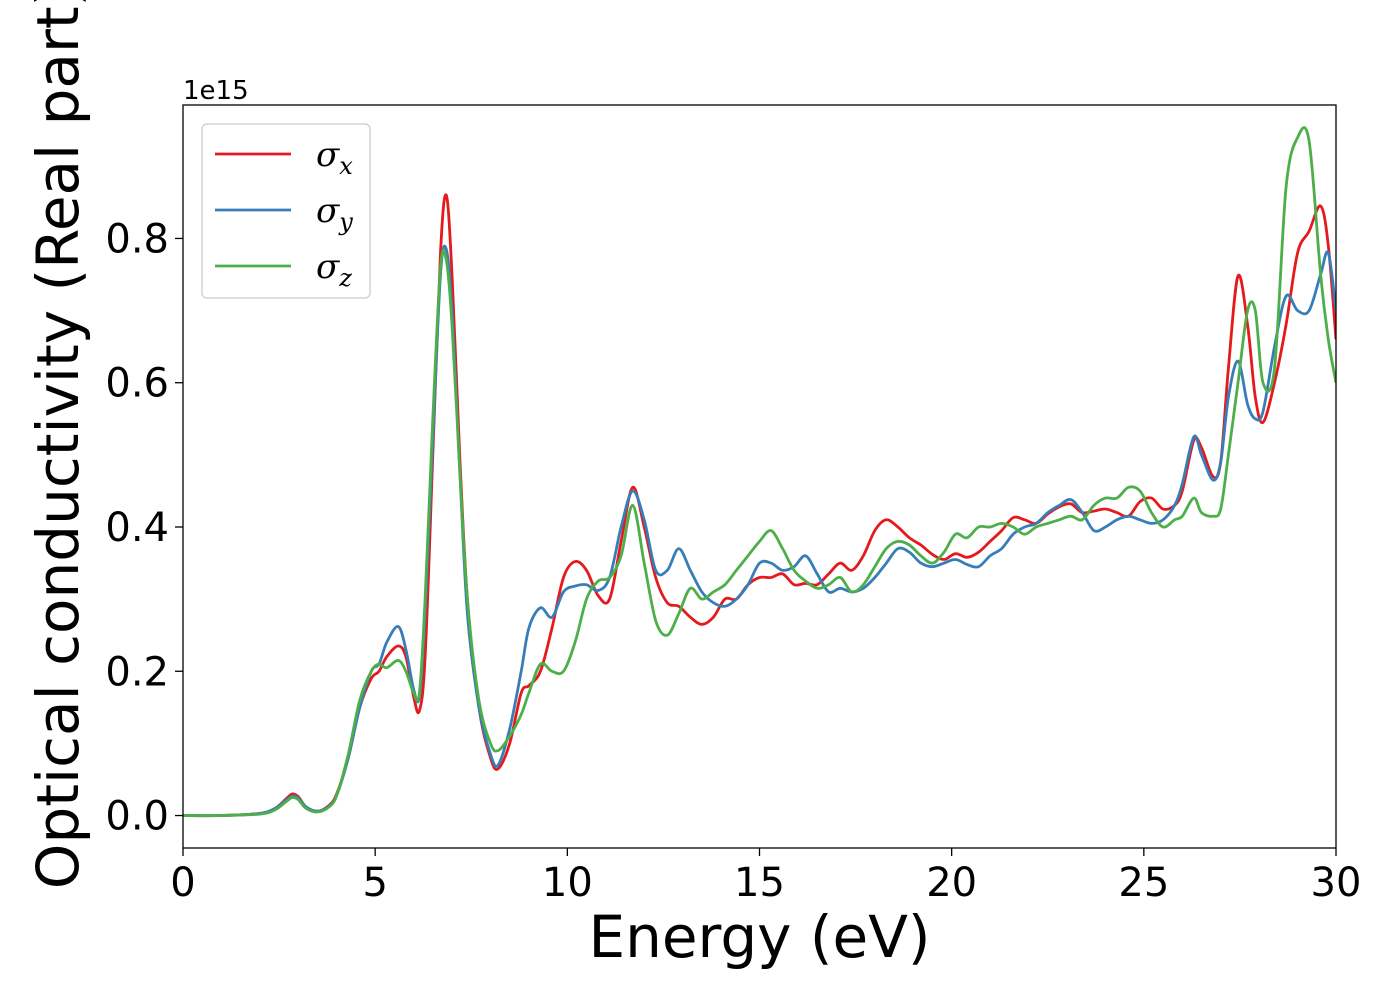 Image resolution: width=1400 pixels, height=1000 pixels. Describe the element at coordinates (759, 937) in the screenshot. I see `x-axis-label: Energy (eV)` at that location.